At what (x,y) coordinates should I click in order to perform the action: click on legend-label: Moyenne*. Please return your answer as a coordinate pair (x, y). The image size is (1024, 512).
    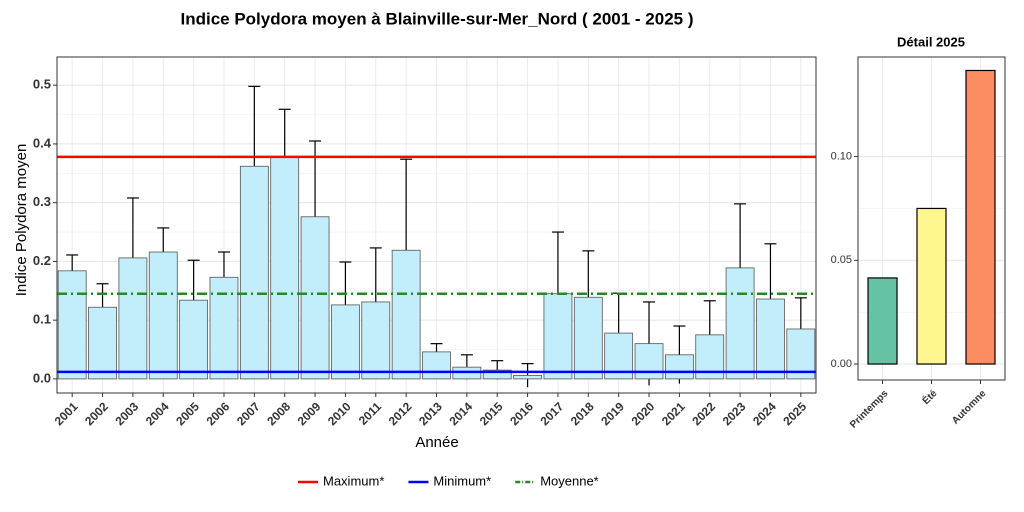
    Looking at the image, I should click on (569, 480).